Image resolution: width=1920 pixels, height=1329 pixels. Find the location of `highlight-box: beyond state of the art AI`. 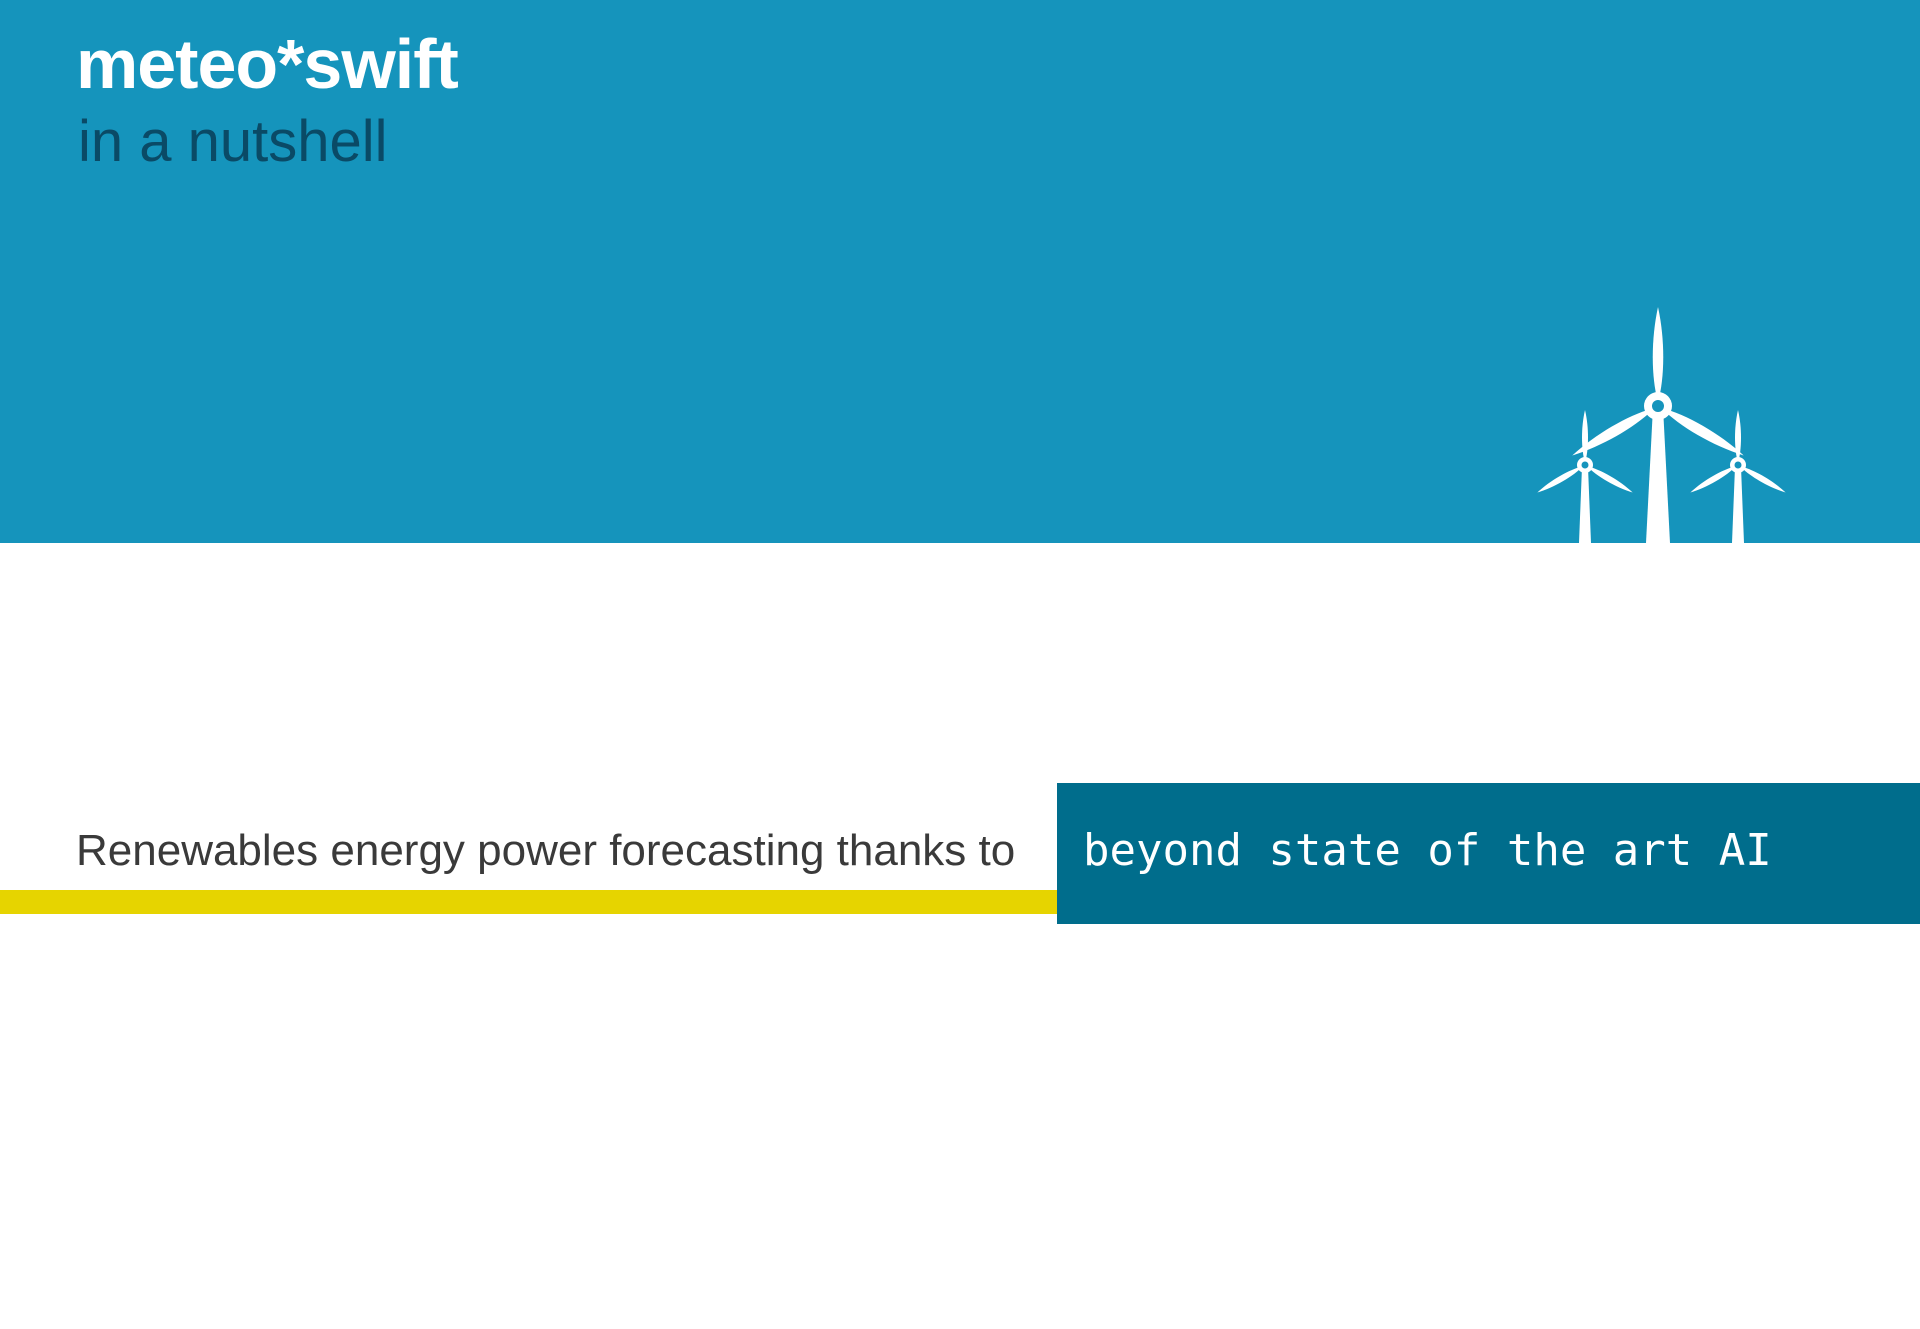

highlight-box: beyond state of the art AI is located at coordinates (1488, 853).